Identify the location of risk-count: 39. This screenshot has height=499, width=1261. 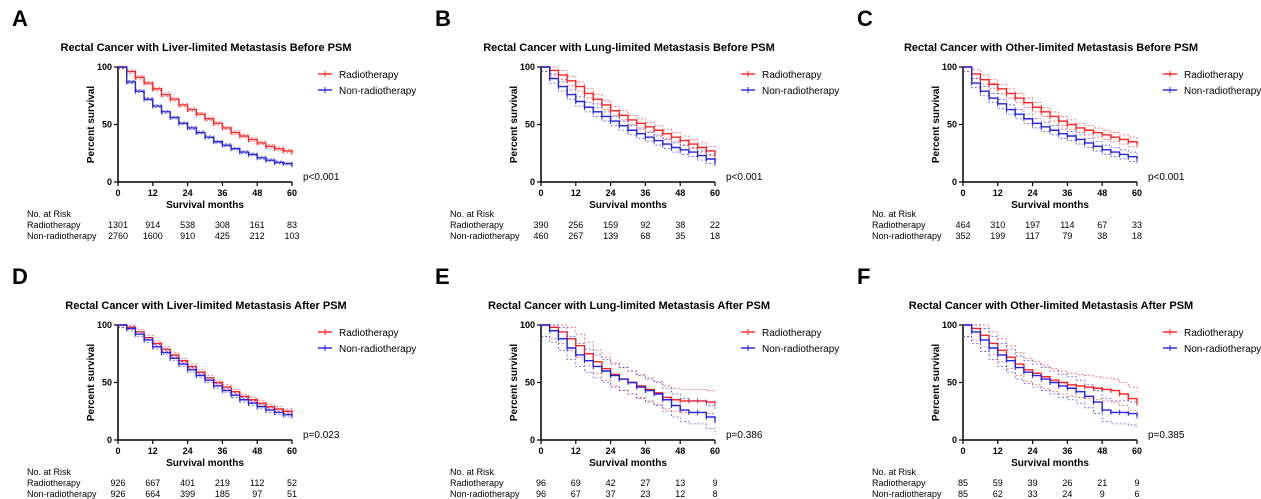
(1033, 483).